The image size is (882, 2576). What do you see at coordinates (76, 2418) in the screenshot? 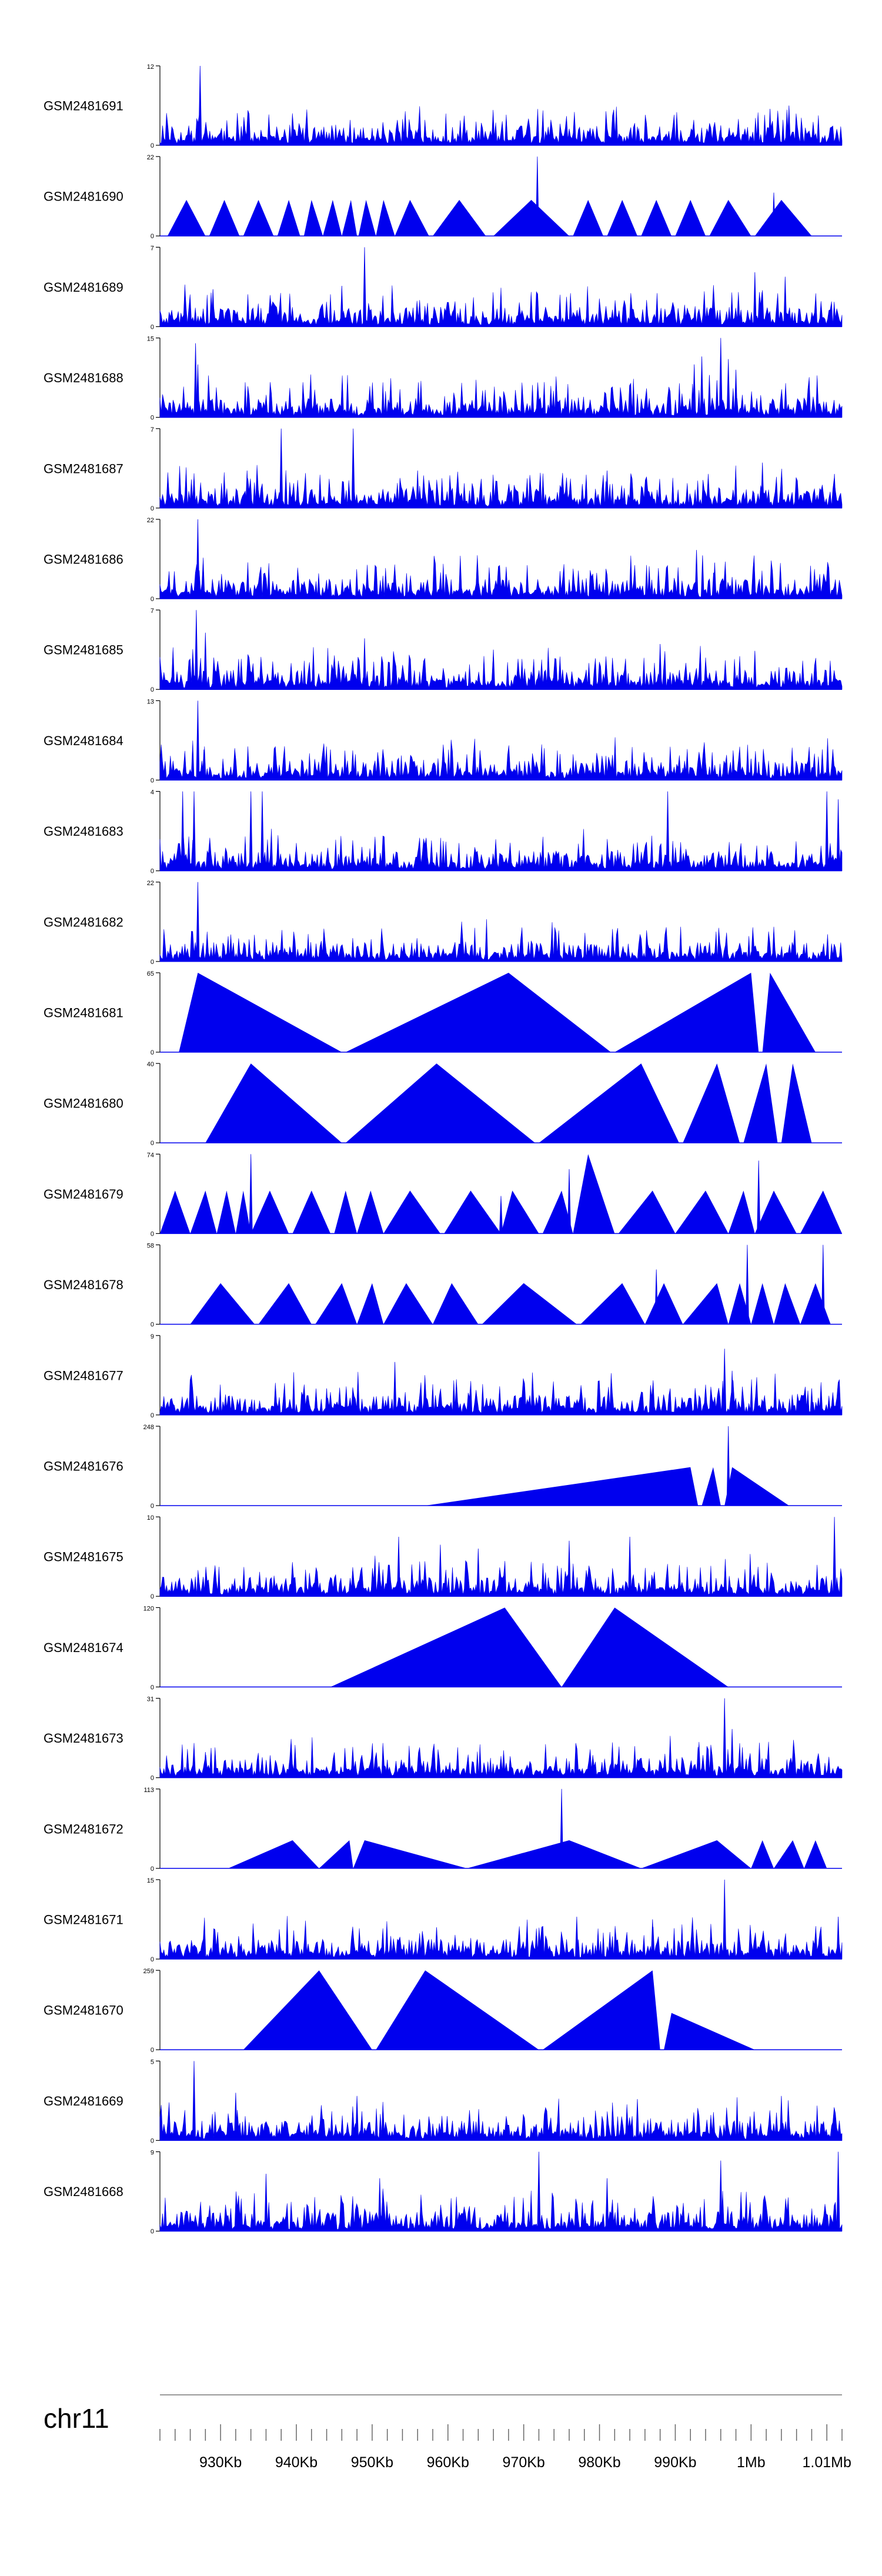
I see `chromosome-label: chr11` at bounding box center [76, 2418].